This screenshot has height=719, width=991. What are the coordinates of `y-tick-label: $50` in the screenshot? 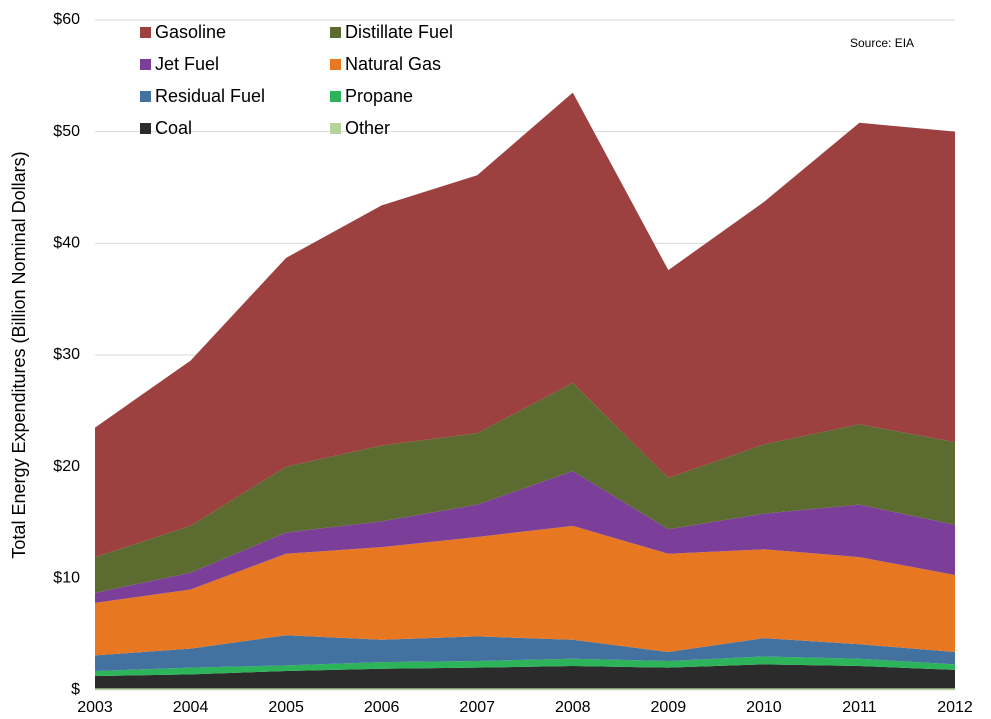 It's located at (66, 131).